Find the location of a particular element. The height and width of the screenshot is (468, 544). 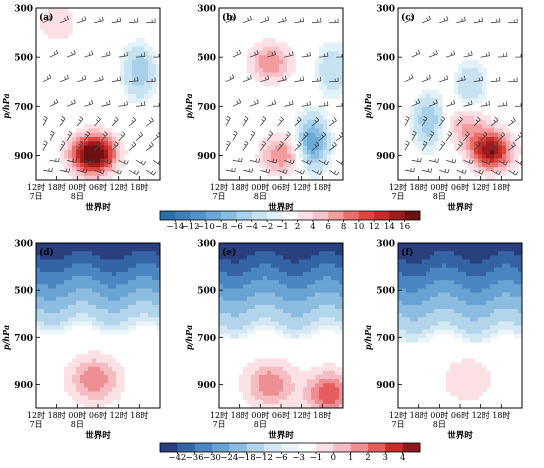

y-tick-label: 300 is located at coordinates (385, 10).